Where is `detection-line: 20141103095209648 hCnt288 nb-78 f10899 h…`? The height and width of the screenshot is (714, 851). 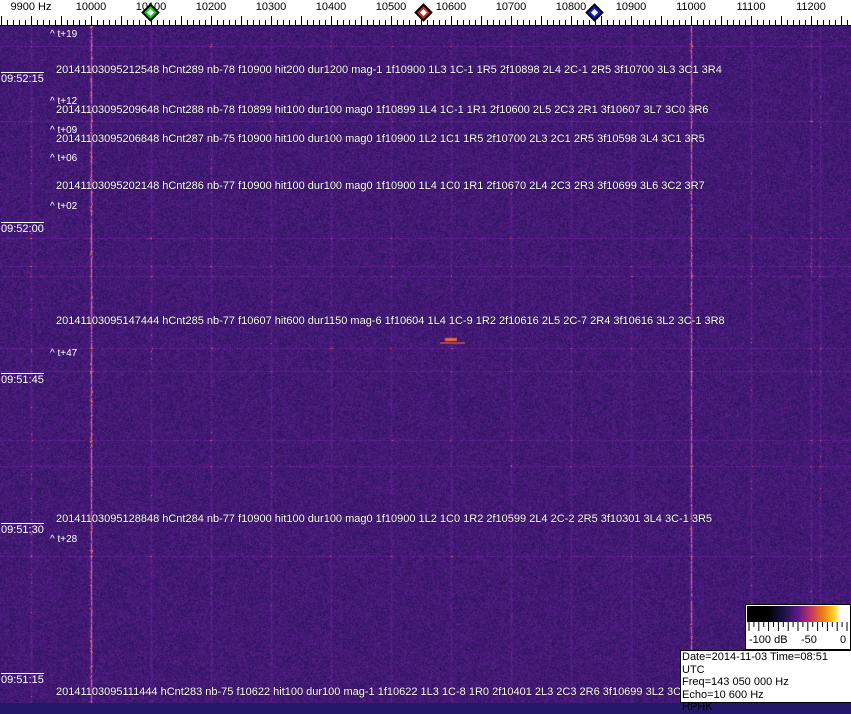
detection-line: 20141103095209648 hCnt288 nb-78 f10899 h… is located at coordinates (382, 110).